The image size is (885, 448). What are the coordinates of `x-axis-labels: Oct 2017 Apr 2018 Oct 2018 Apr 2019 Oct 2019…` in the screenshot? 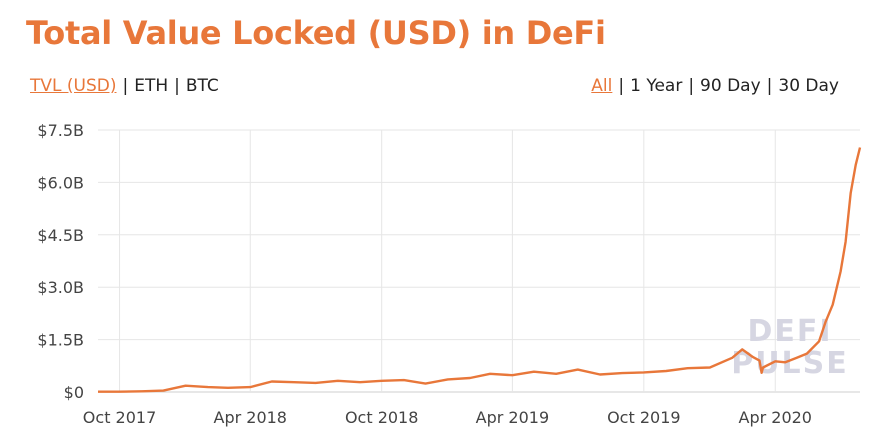 It's located at (447, 417).